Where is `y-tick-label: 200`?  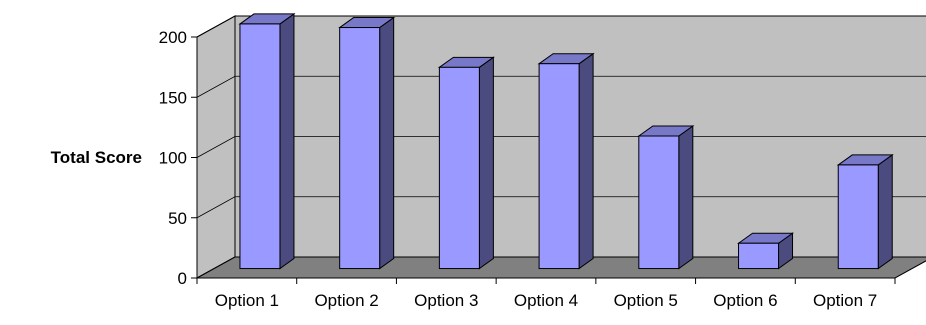 y-tick-label: 200 is located at coordinates (173, 37).